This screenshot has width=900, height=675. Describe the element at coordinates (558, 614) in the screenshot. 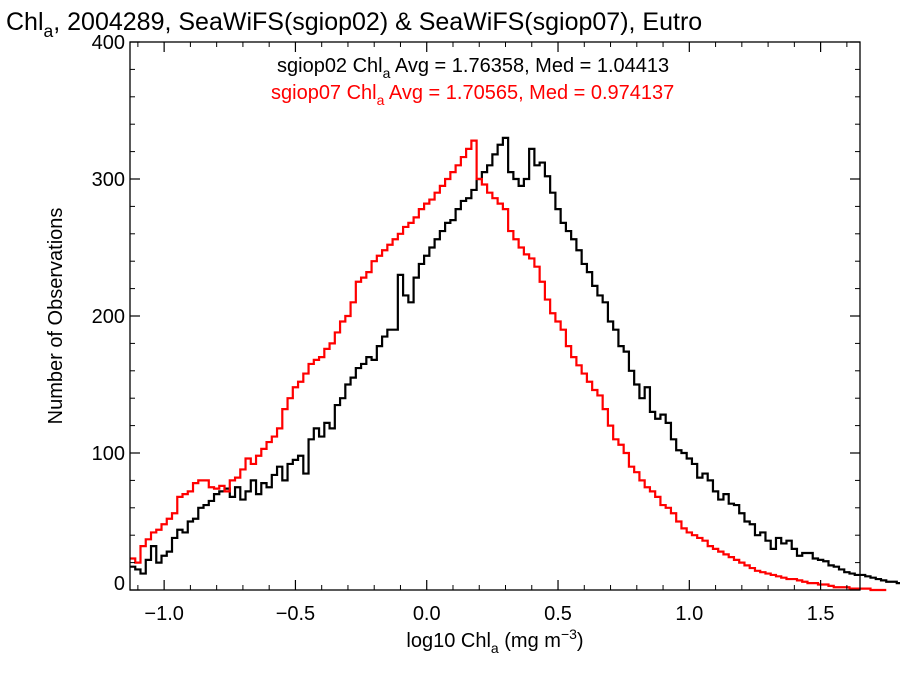

I see `x-tick-label: 0.5` at that location.